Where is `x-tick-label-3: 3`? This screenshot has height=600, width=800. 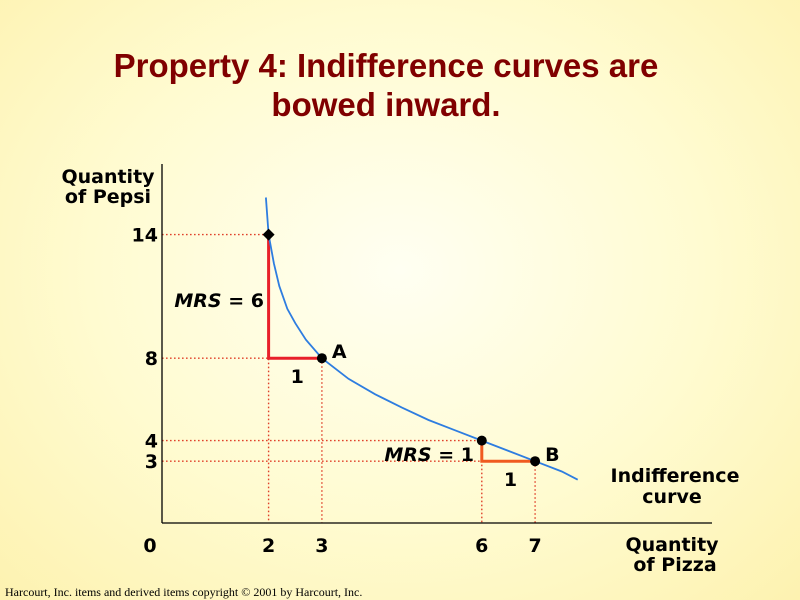 x-tick-label-3: 3 is located at coordinates (321, 546).